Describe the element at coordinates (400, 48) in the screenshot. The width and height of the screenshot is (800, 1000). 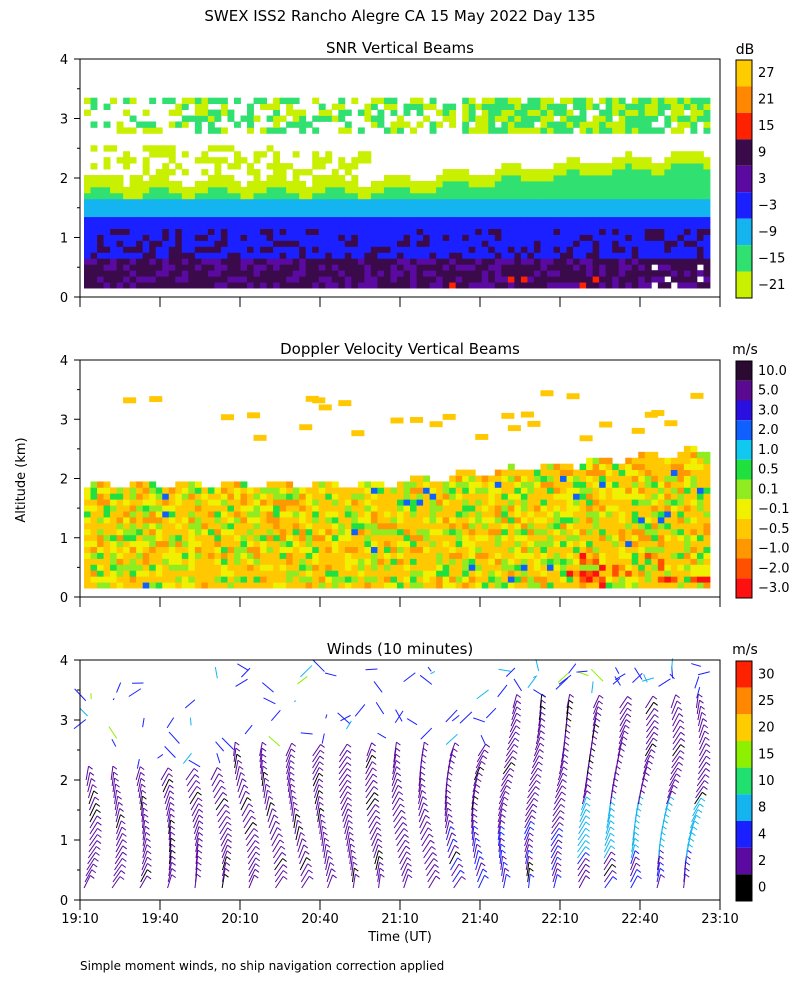
I see `snr-panel-title: SNR Vertical Beams` at that location.